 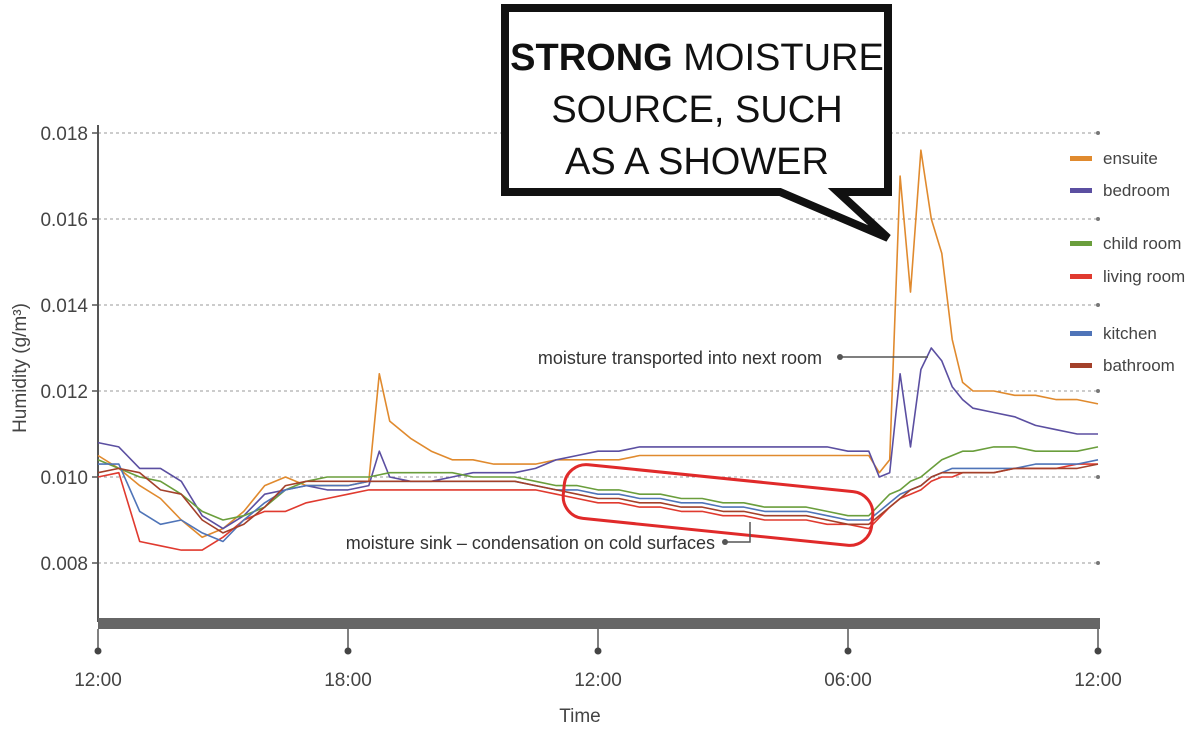 I want to click on legend-label: living room, so click(x=1144, y=276).